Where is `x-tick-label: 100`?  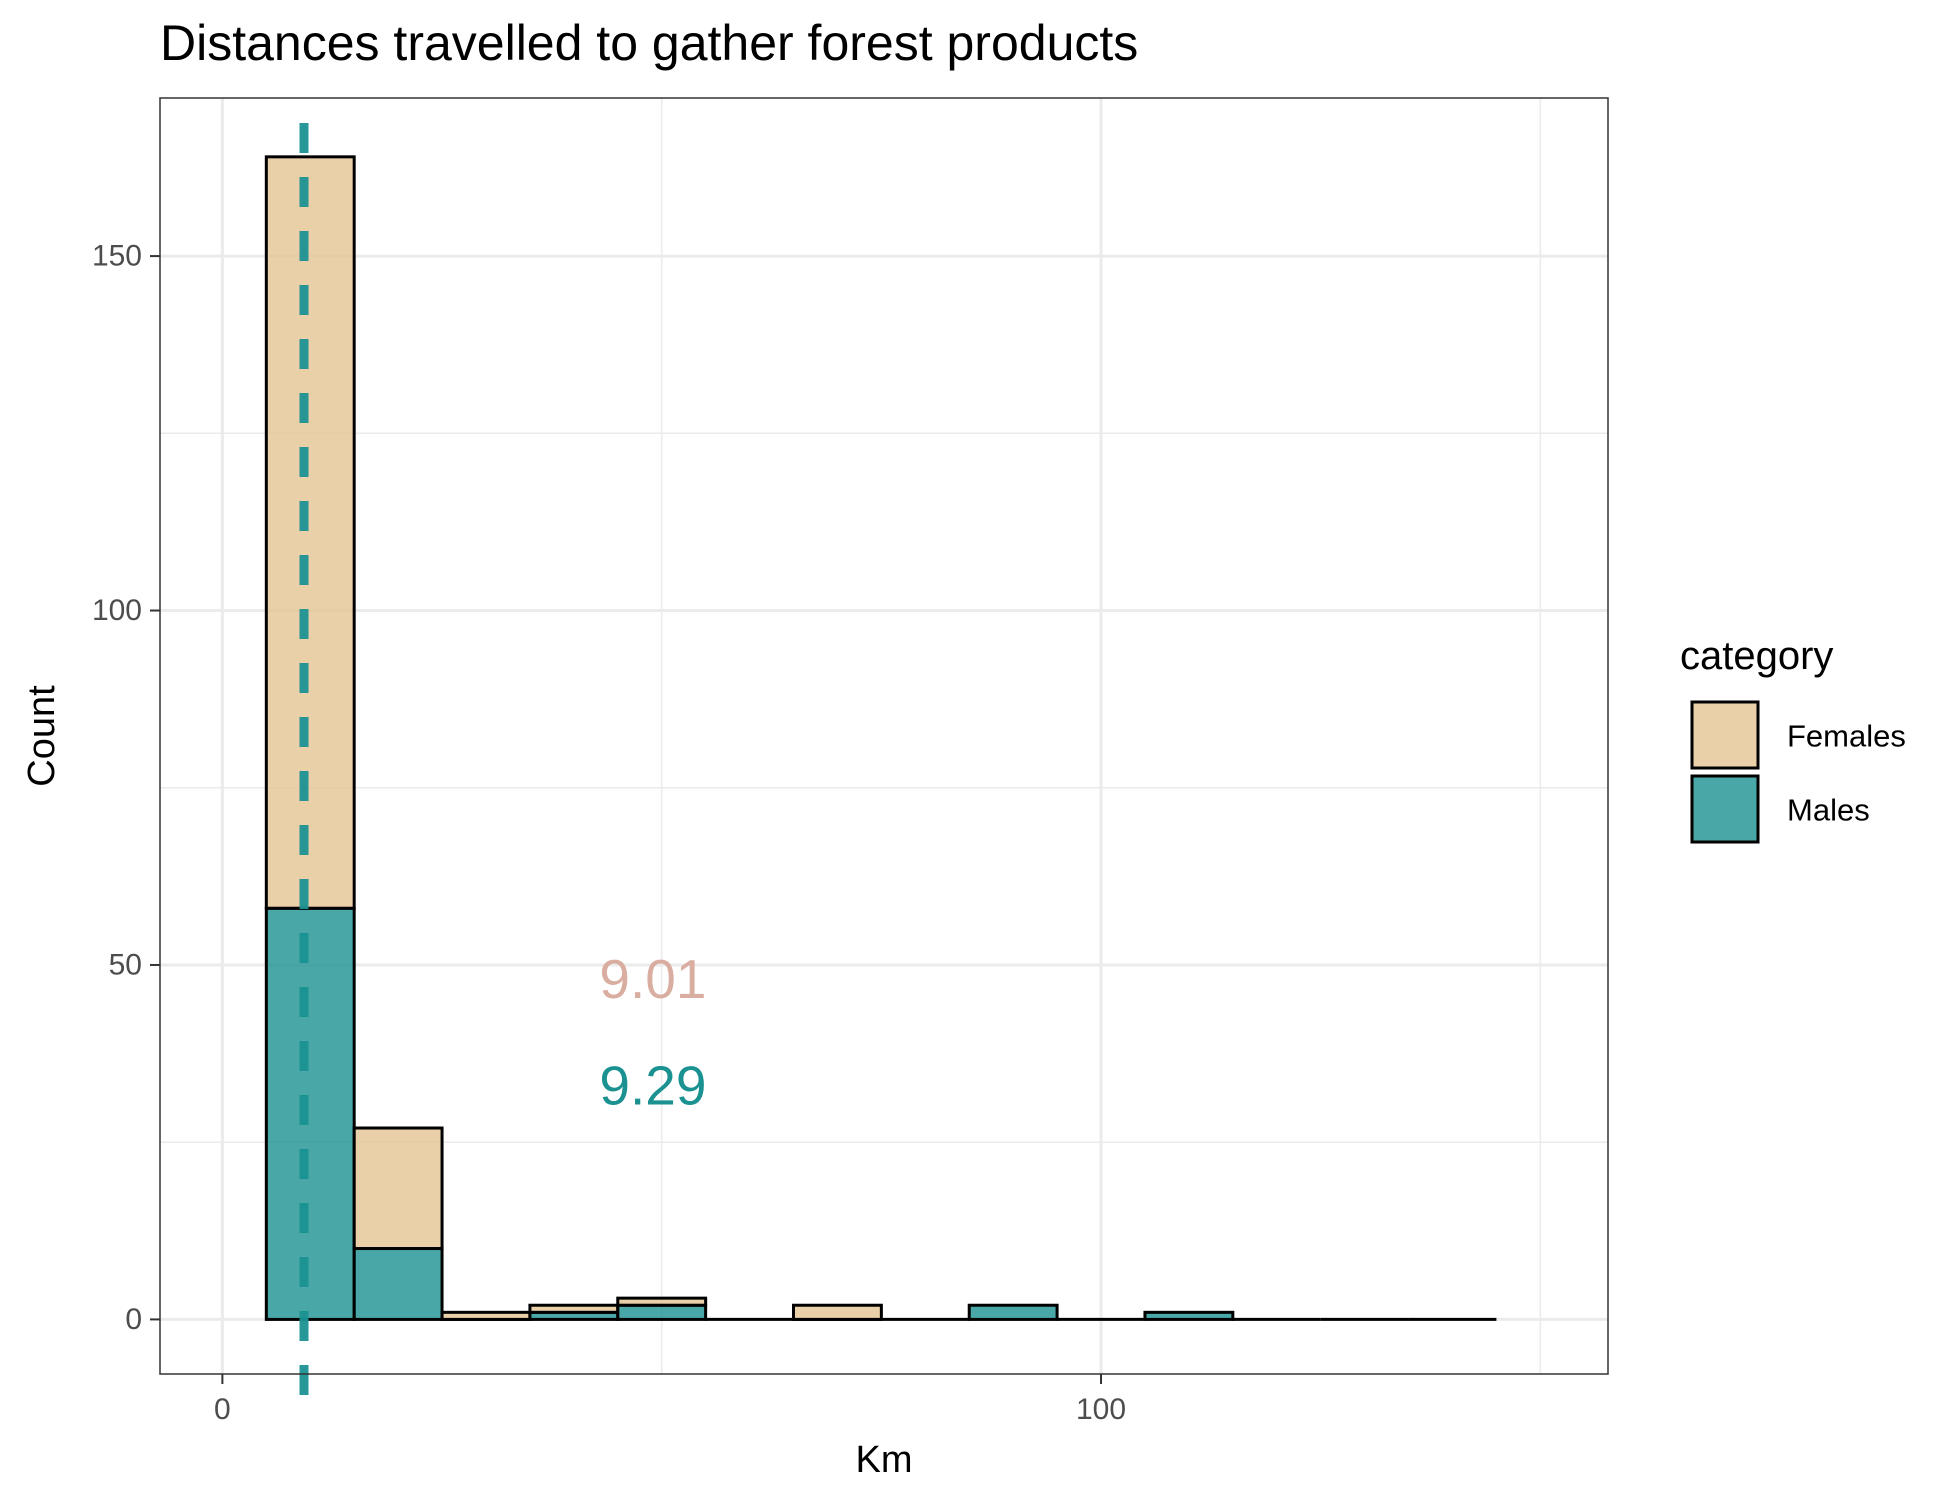
x-tick-label: 100 is located at coordinates (1101, 1409).